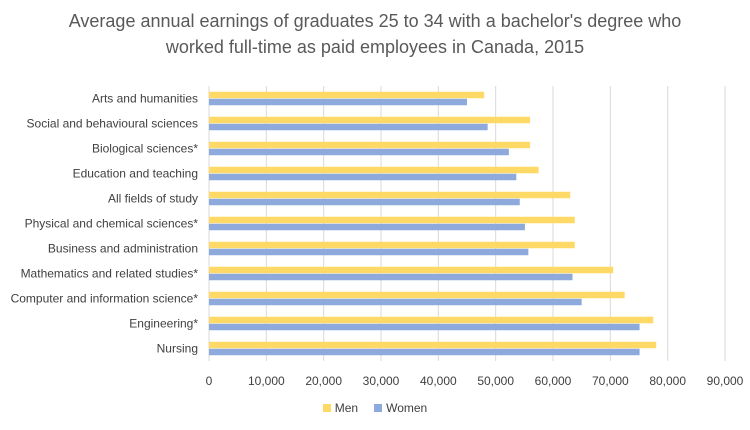  Describe the element at coordinates (145, 149) in the screenshot. I see `category-label-2: Biological sciences*` at that location.